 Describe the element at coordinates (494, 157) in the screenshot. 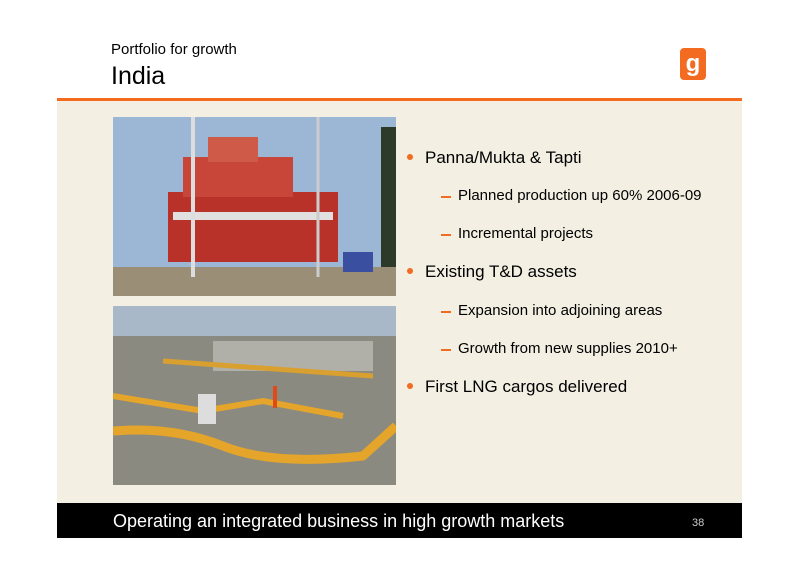

I see `bullet: Panna/Mukta & Tapti` at that location.